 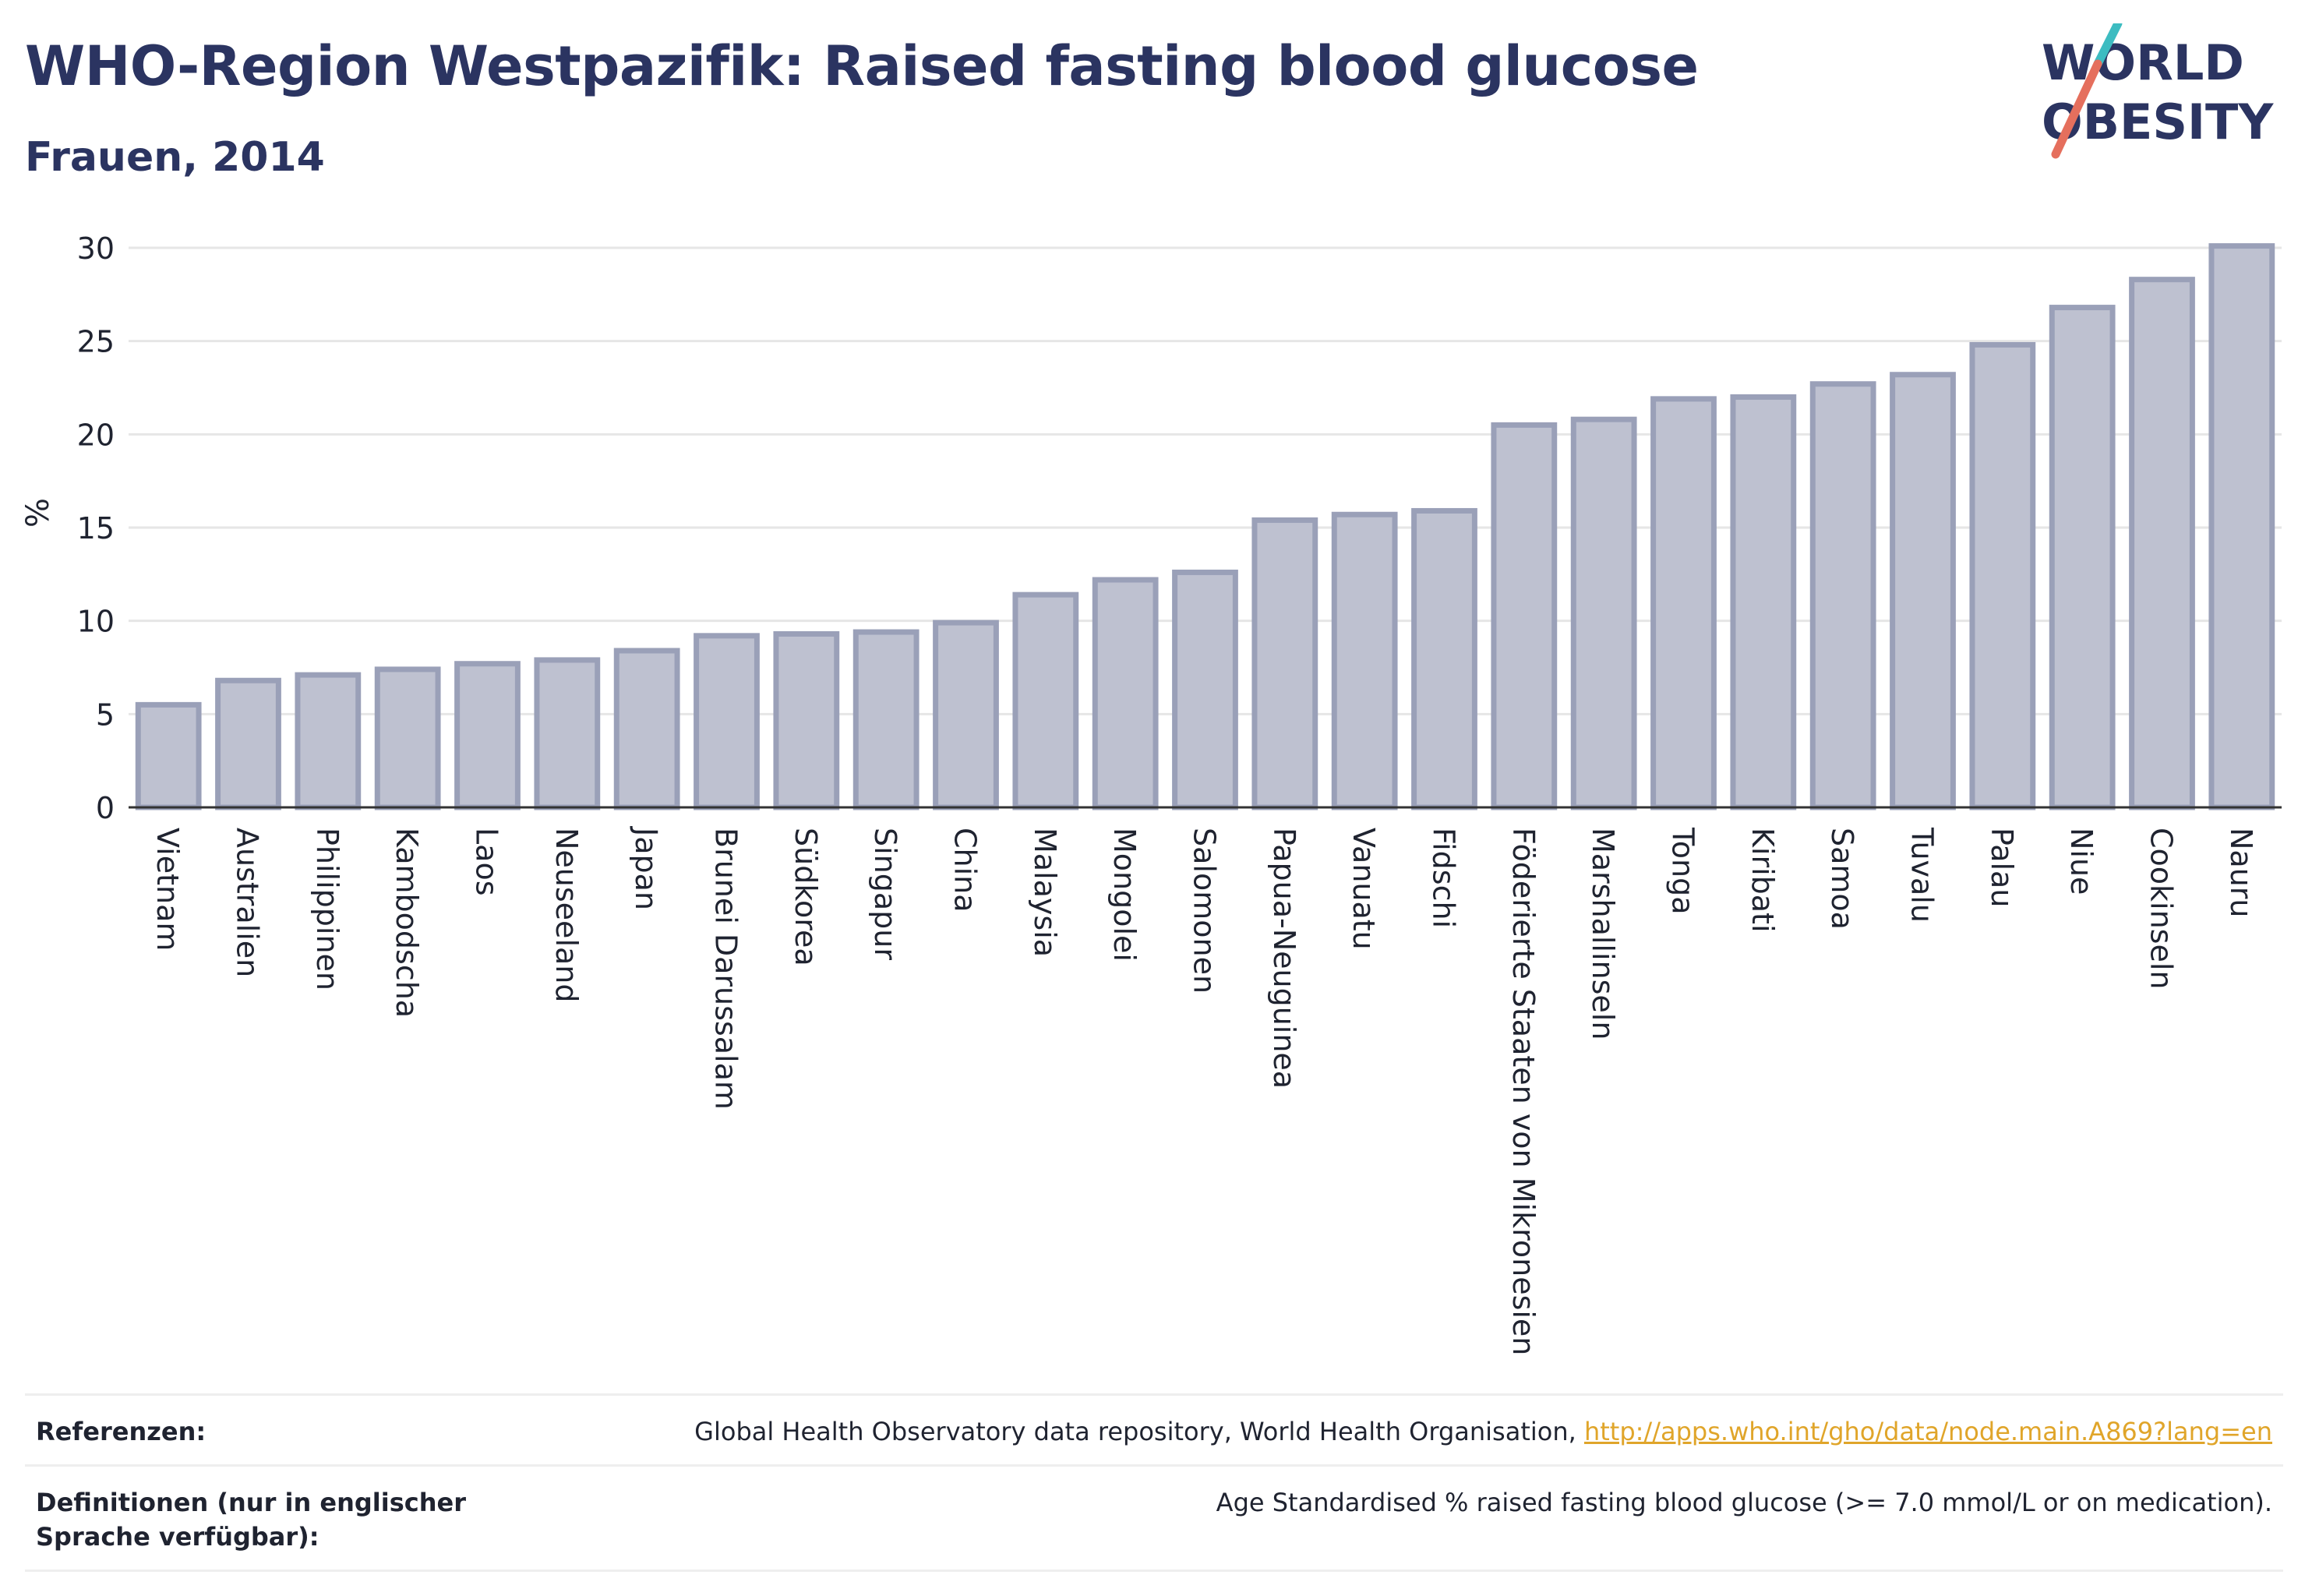 What do you see at coordinates (96, 622) in the screenshot?
I see `y-tick-label: 10` at bounding box center [96, 622].